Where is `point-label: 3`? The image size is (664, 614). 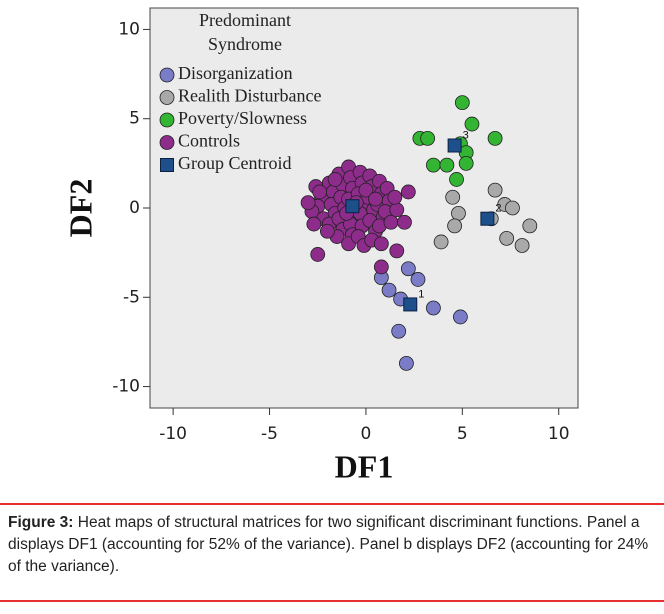 point-label: 3 is located at coordinates (466, 135).